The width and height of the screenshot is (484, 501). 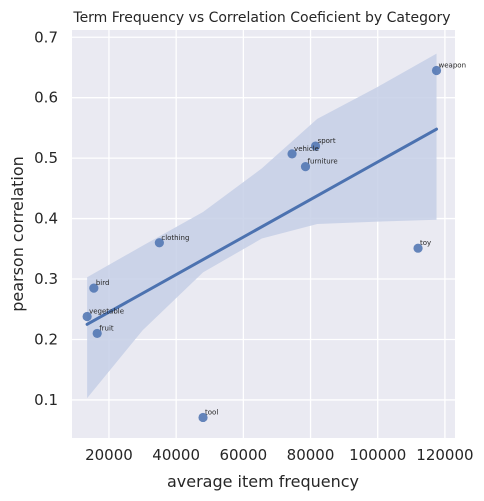 I want to click on x-tick-label: 60000, so click(x=243, y=455).